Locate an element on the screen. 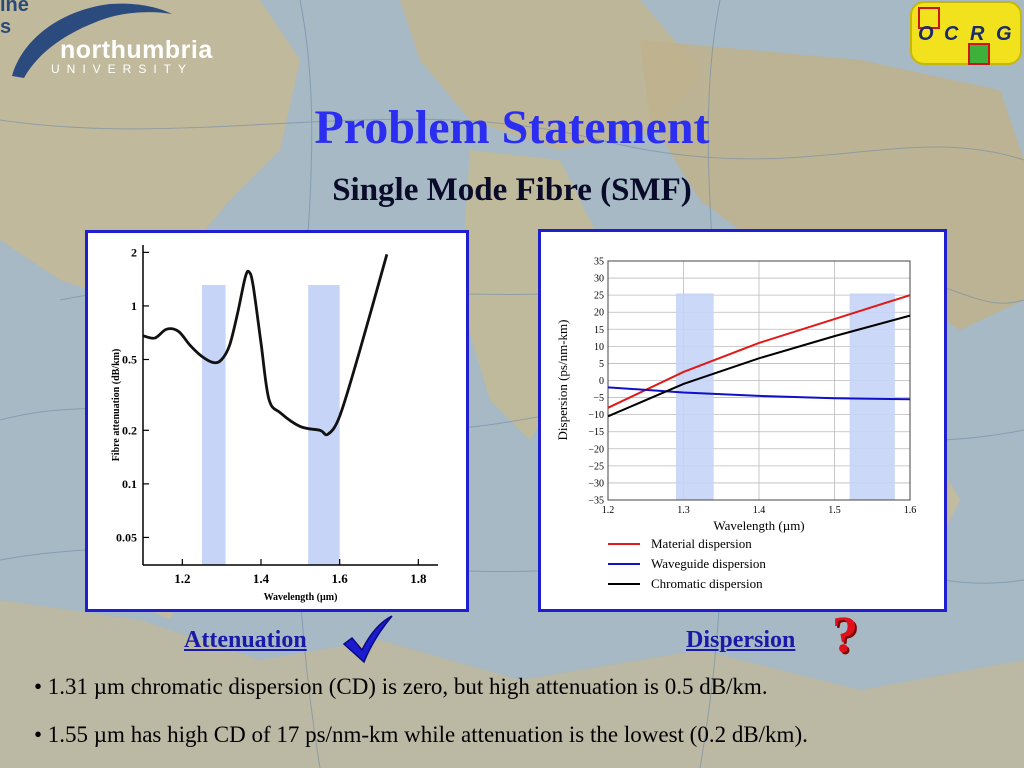  y-tick-label: 5 is located at coordinates (601, 364).